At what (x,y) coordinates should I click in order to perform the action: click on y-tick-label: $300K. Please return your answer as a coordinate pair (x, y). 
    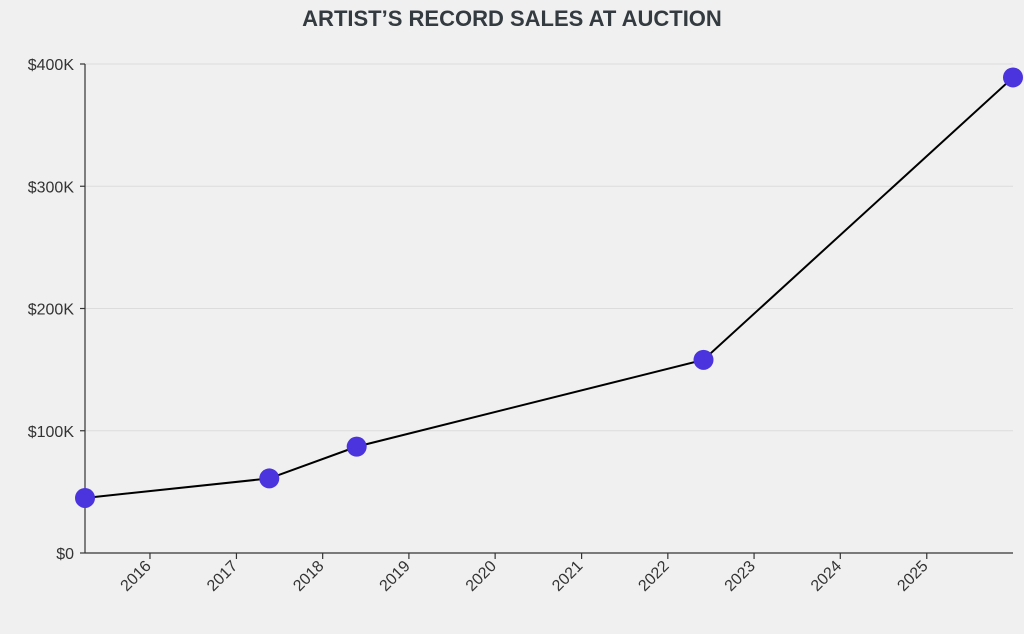
    Looking at the image, I should click on (51, 187).